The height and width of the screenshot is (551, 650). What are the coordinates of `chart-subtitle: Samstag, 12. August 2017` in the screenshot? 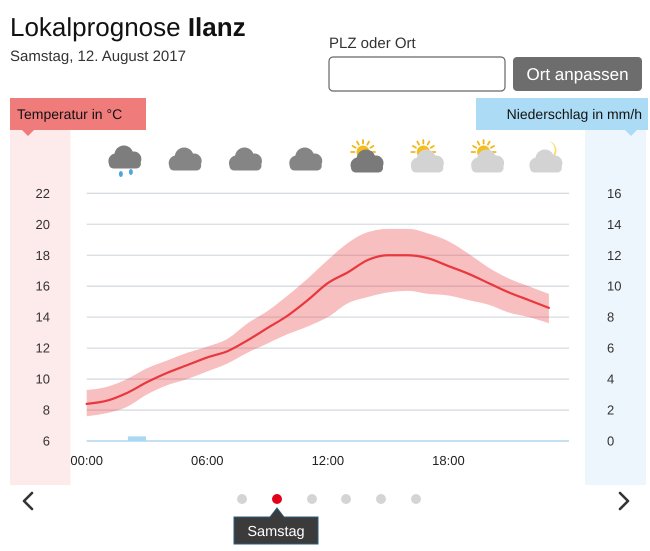 It's located at (98, 56).